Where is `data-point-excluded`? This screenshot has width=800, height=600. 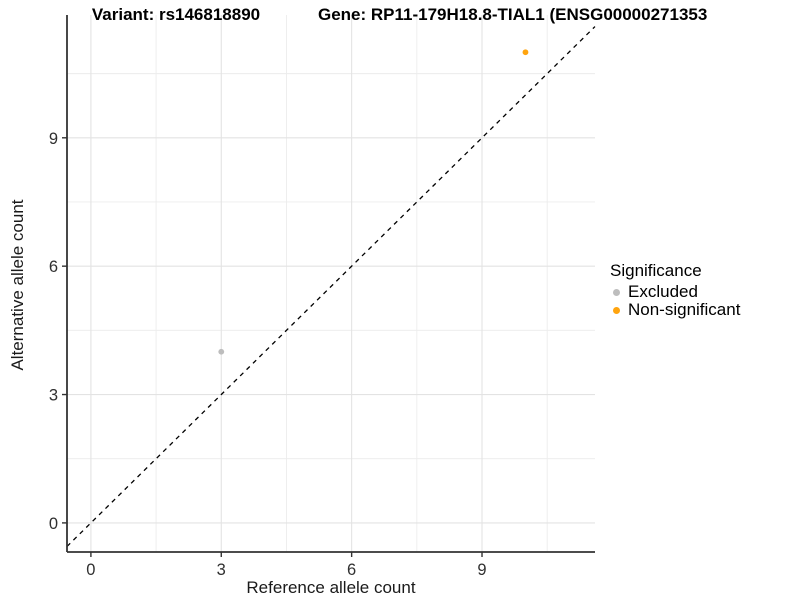
data-point-excluded is located at coordinates (221, 351).